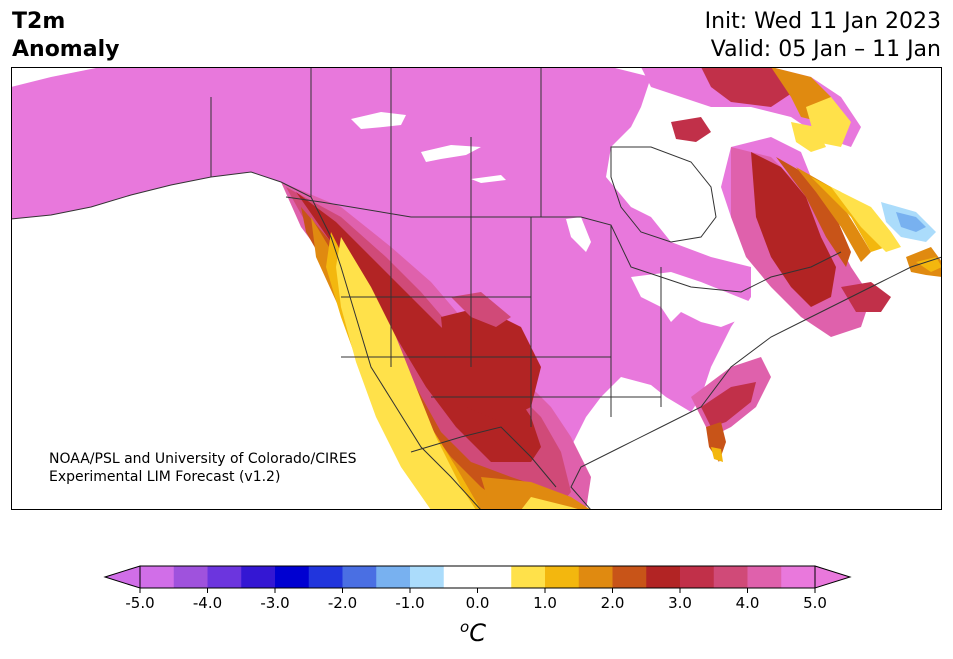 This screenshot has height=659, width=953. Describe the element at coordinates (409, 603) in the screenshot. I see `colorbar-tick-label: -1.0` at that location.